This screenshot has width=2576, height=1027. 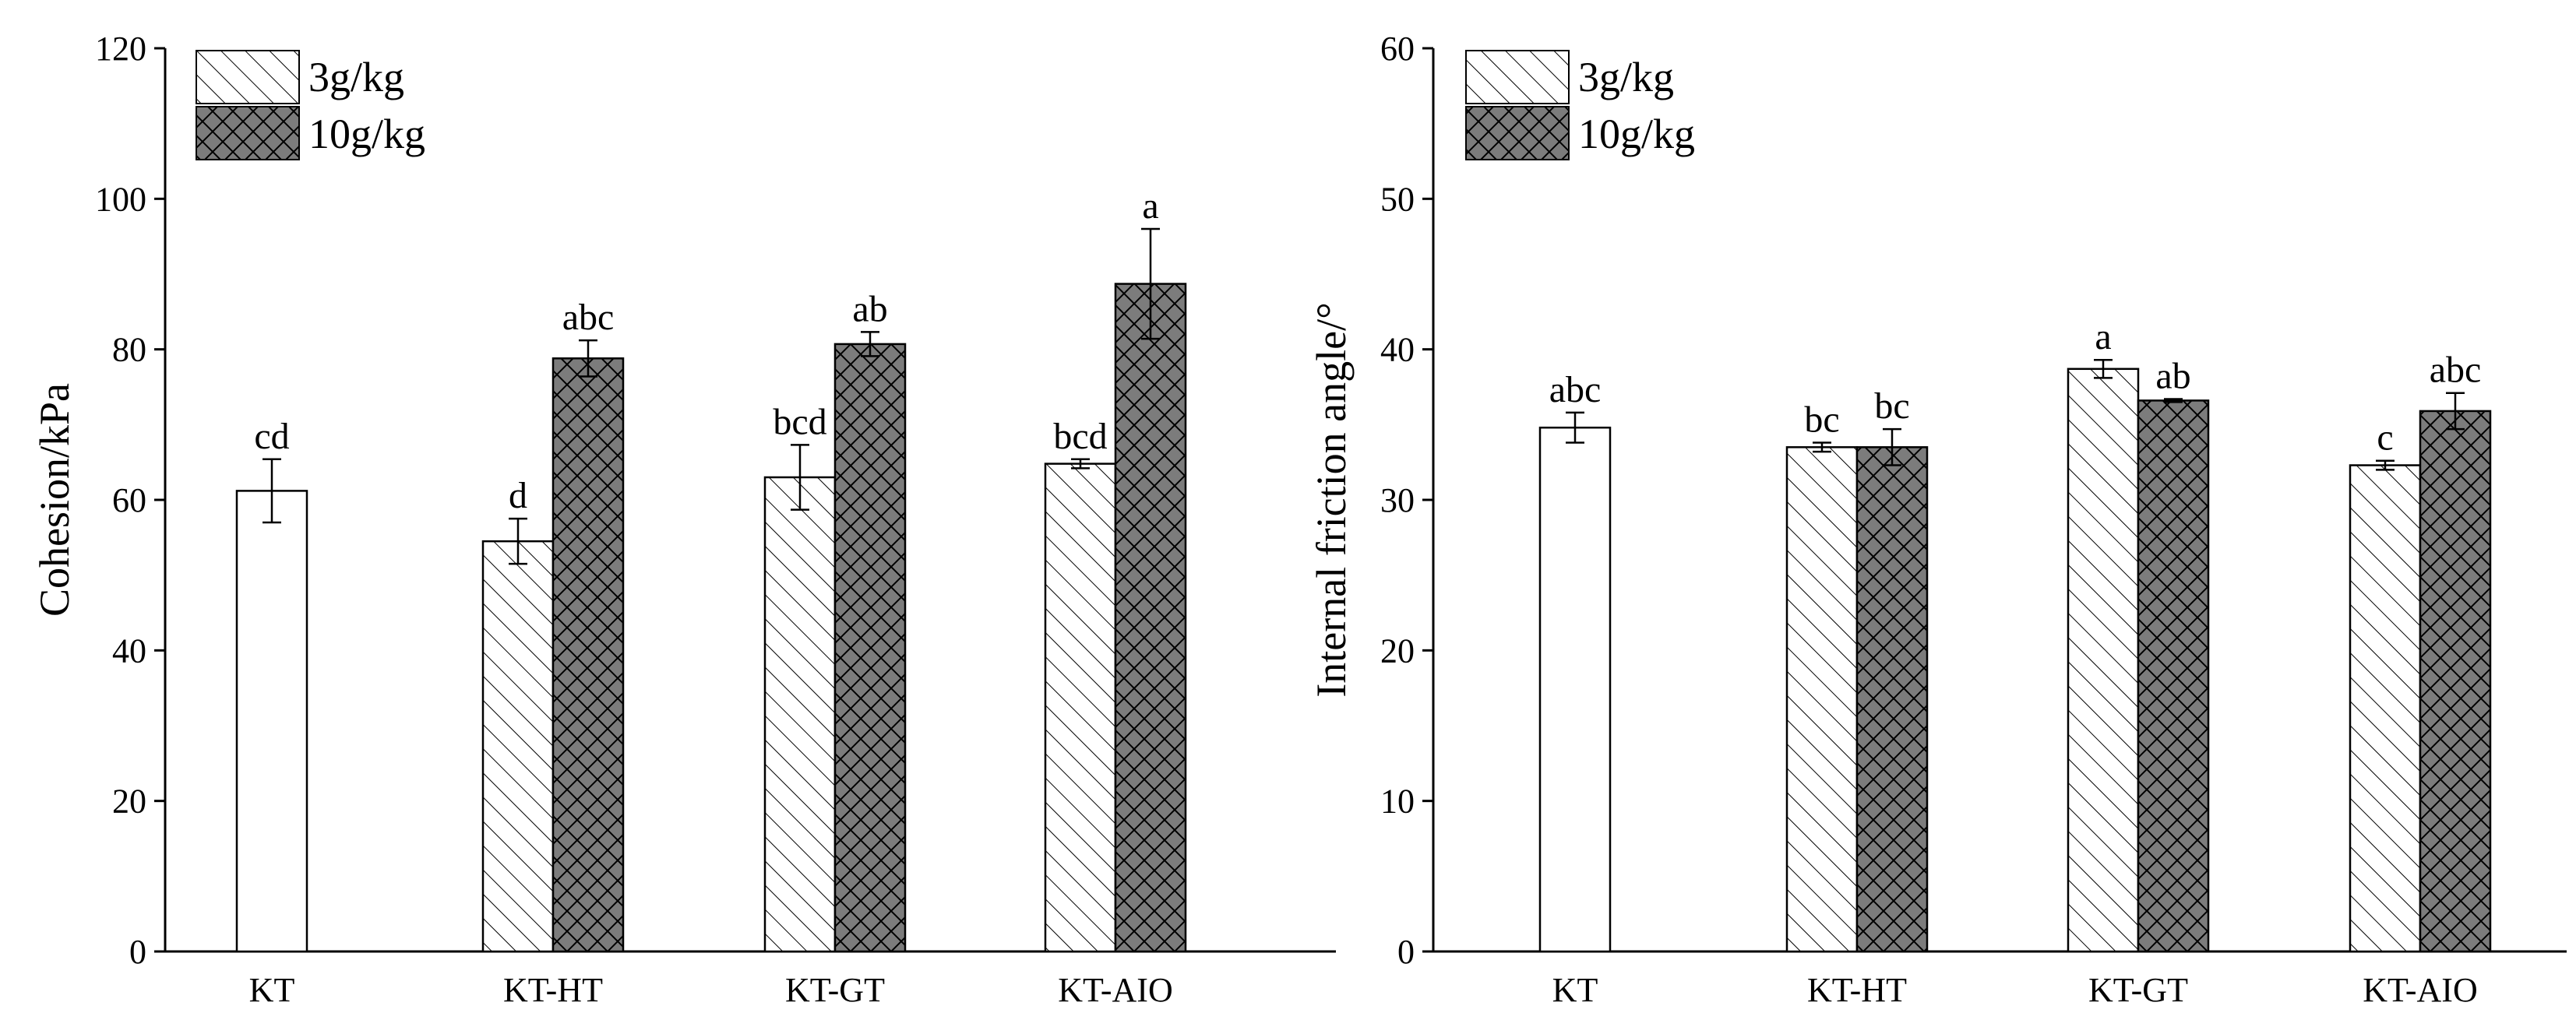 I want to click on significance-letter: d, so click(x=518, y=496).